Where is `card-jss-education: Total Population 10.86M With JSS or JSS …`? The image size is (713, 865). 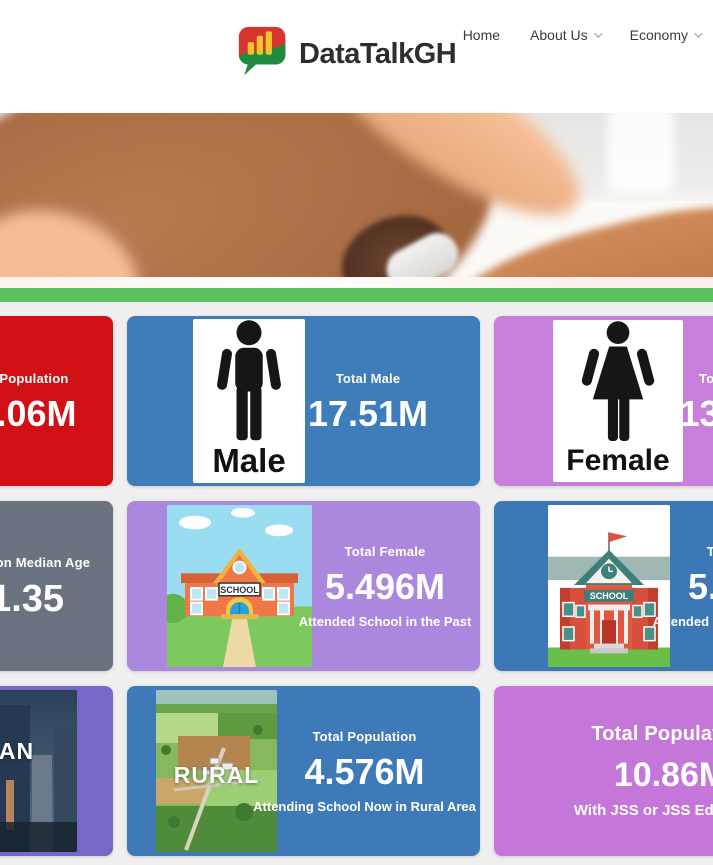
card-jss-education: Total Population 10.86M With JSS or JSS … is located at coordinates (603, 771).